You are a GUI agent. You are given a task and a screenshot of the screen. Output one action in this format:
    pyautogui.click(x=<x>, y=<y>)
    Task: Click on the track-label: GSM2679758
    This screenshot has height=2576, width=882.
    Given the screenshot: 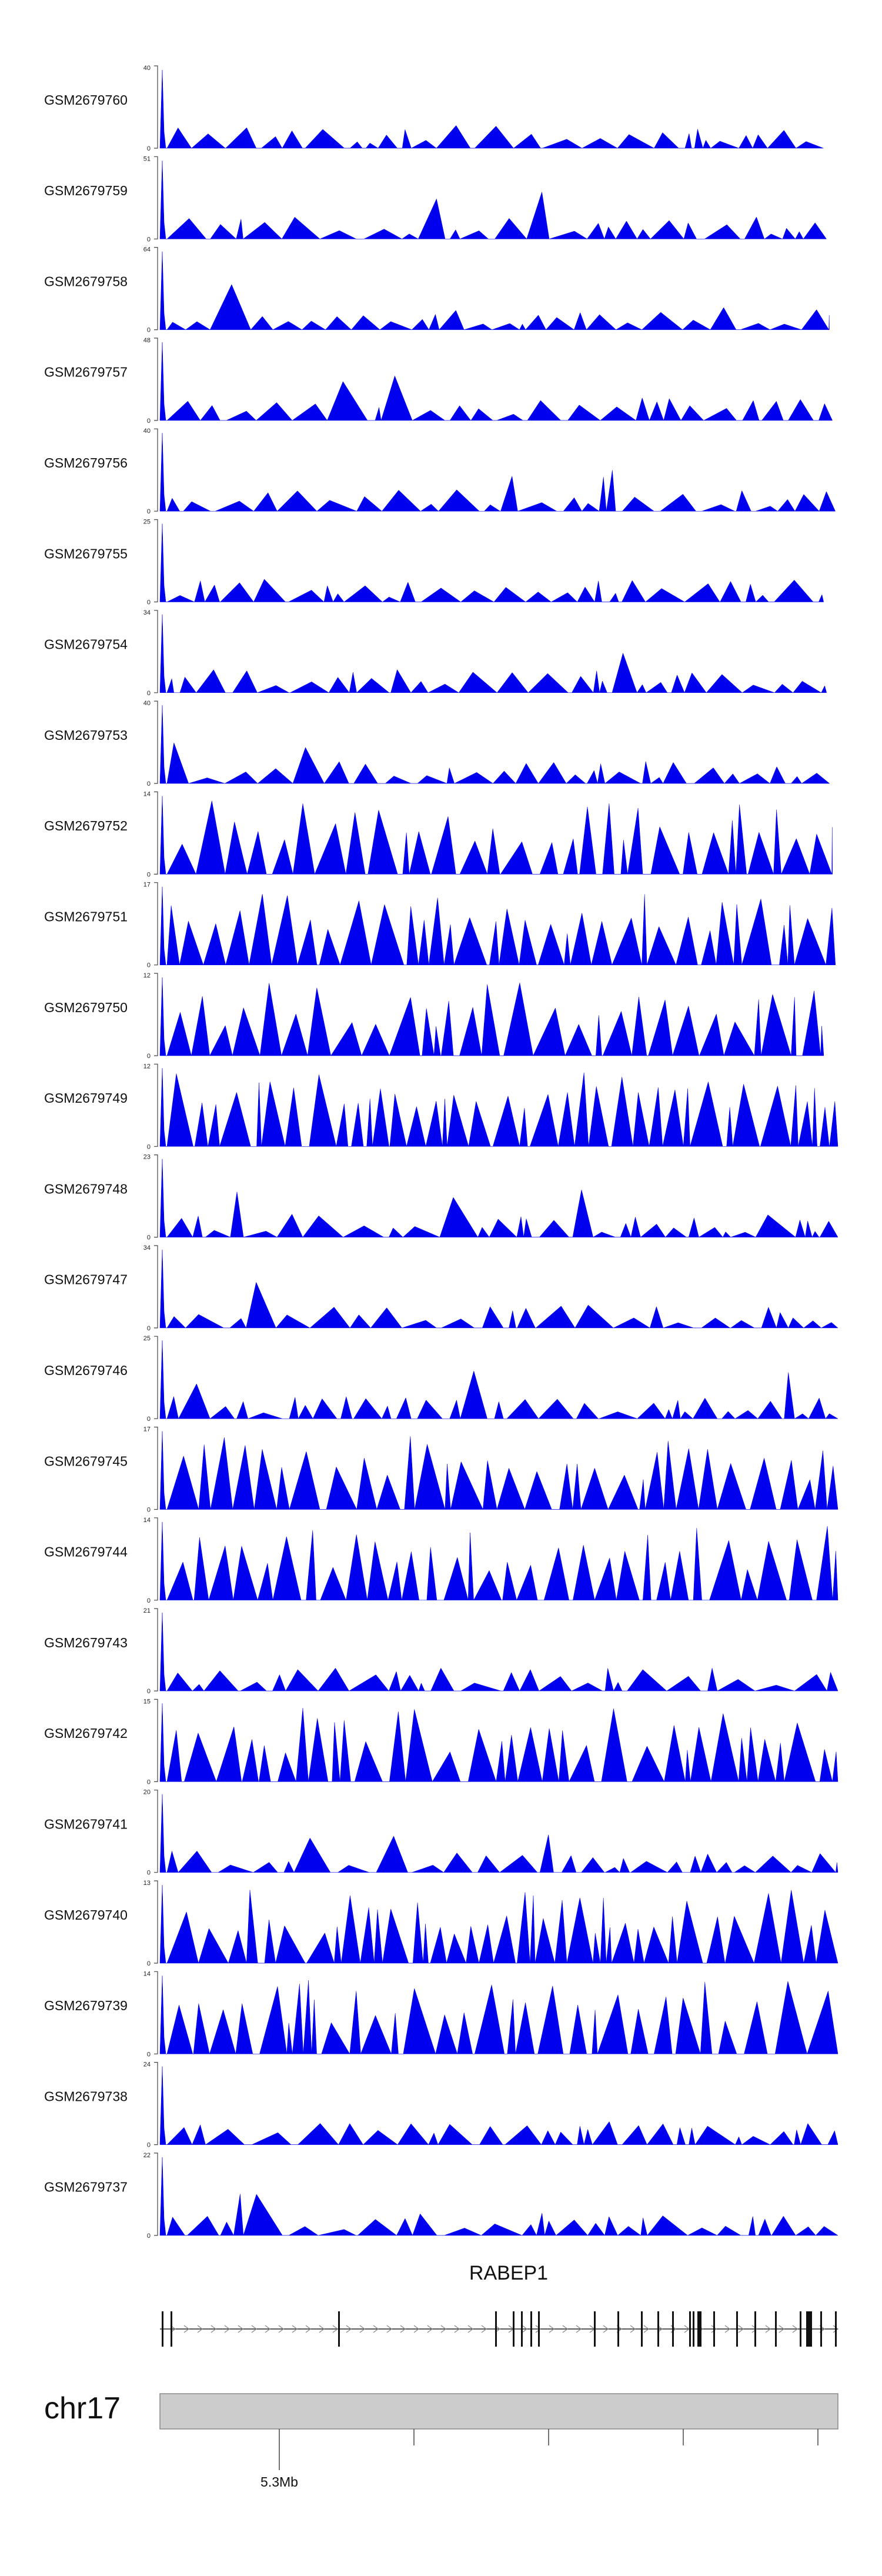 What is the action you would take?
    pyautogui.click(x=86, y=281)
    